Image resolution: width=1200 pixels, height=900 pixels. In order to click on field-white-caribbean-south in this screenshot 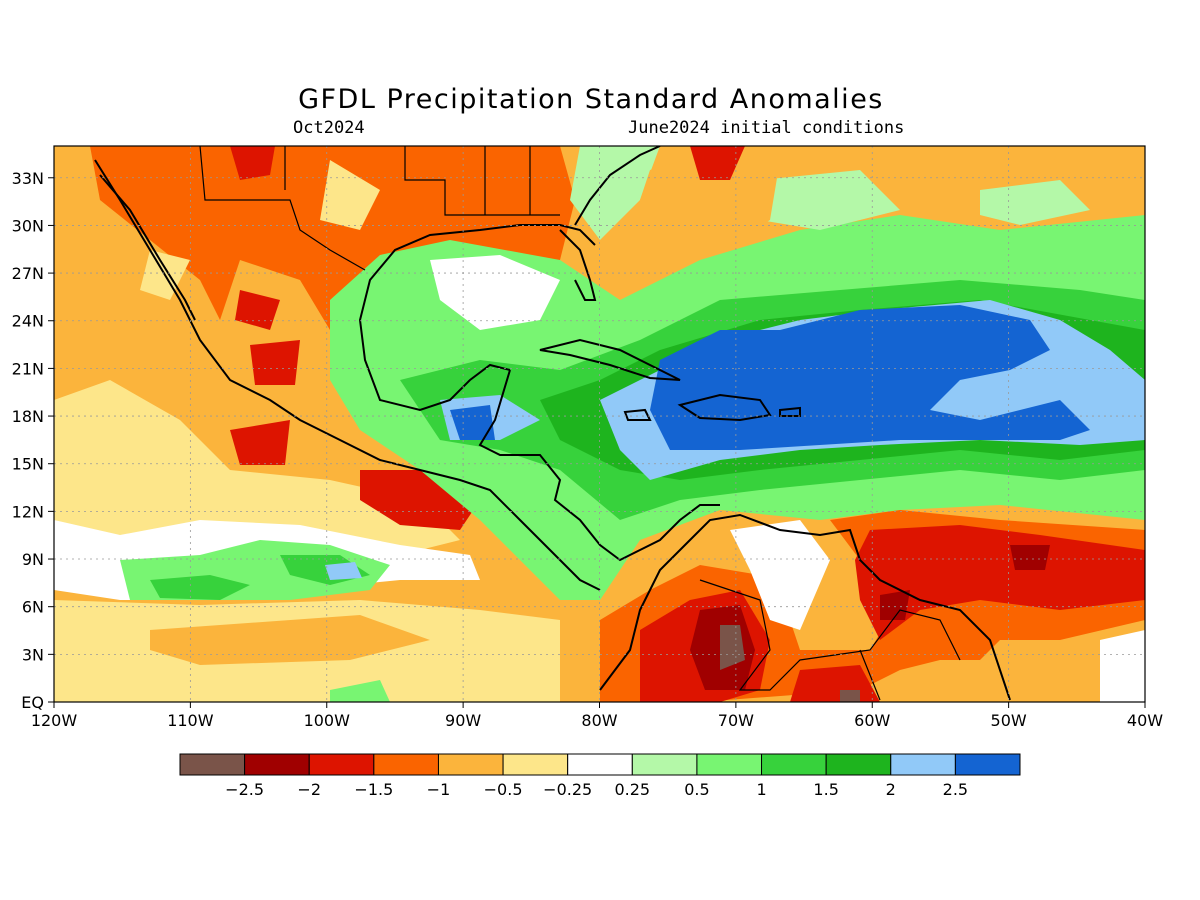, I will do `click(937, 611)`.